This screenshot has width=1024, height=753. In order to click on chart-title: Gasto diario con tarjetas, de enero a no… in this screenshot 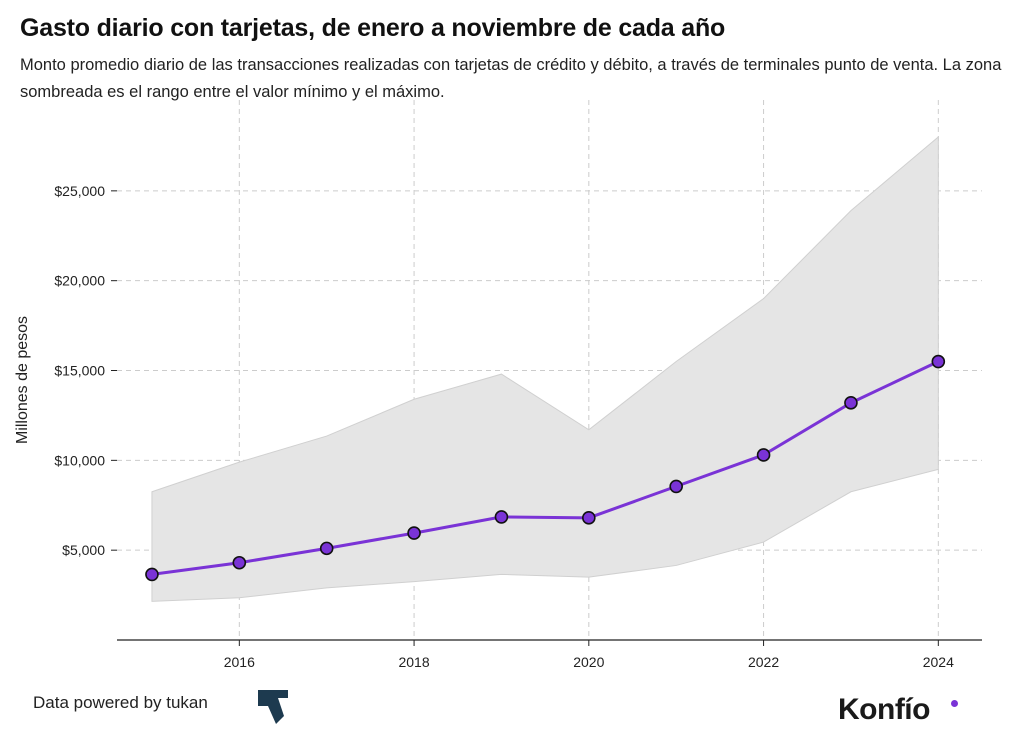, I will do `click(373, 28)`.